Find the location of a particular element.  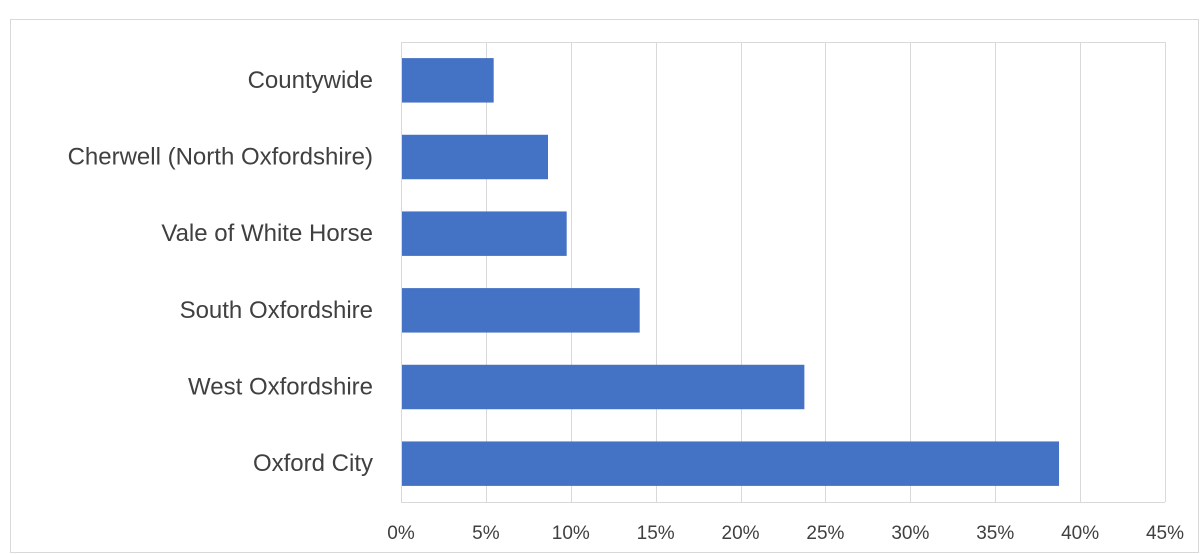

category-label: Countywide is located at coordinates (310, 80).